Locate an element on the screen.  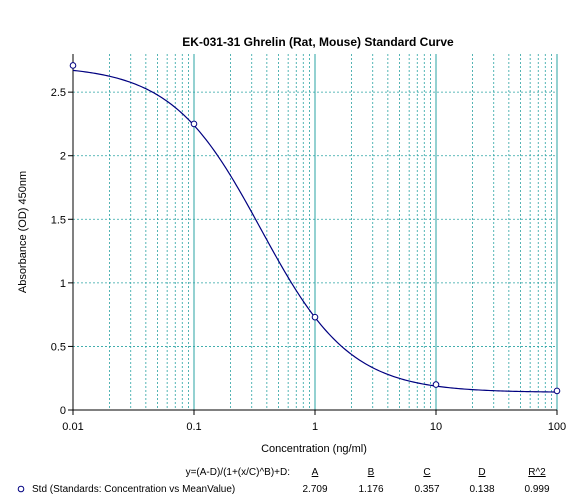
x-axis-label: Concentration (ng/ml) is located at coordinates (314, 449).